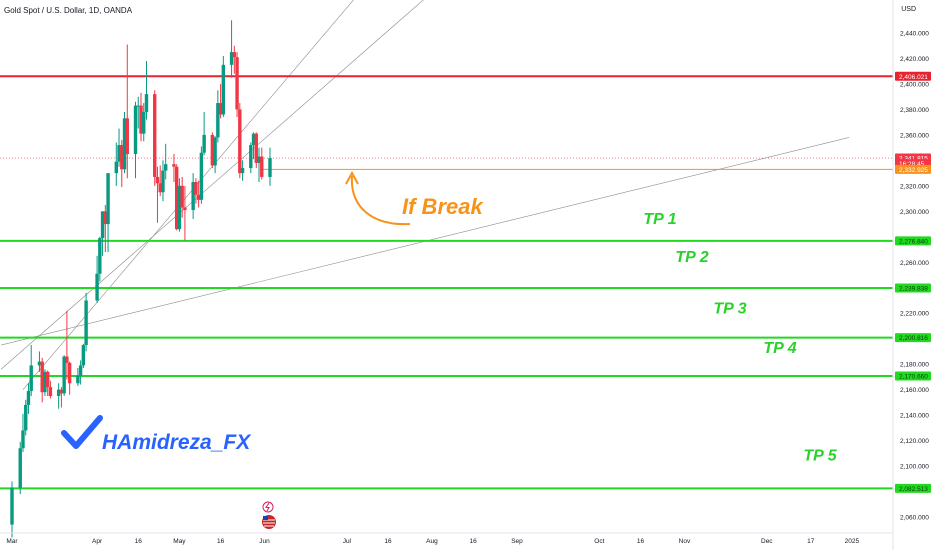  I want to click on tp-label: TP 5, so click(820, 455).